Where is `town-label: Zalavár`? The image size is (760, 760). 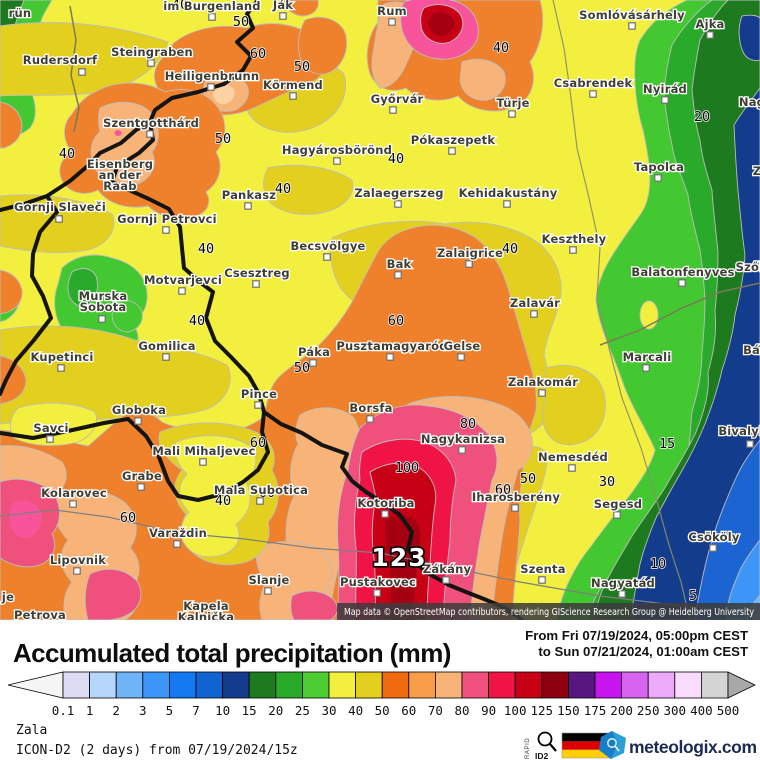
town-label: Zalavár is located at coordinates (535, 303).